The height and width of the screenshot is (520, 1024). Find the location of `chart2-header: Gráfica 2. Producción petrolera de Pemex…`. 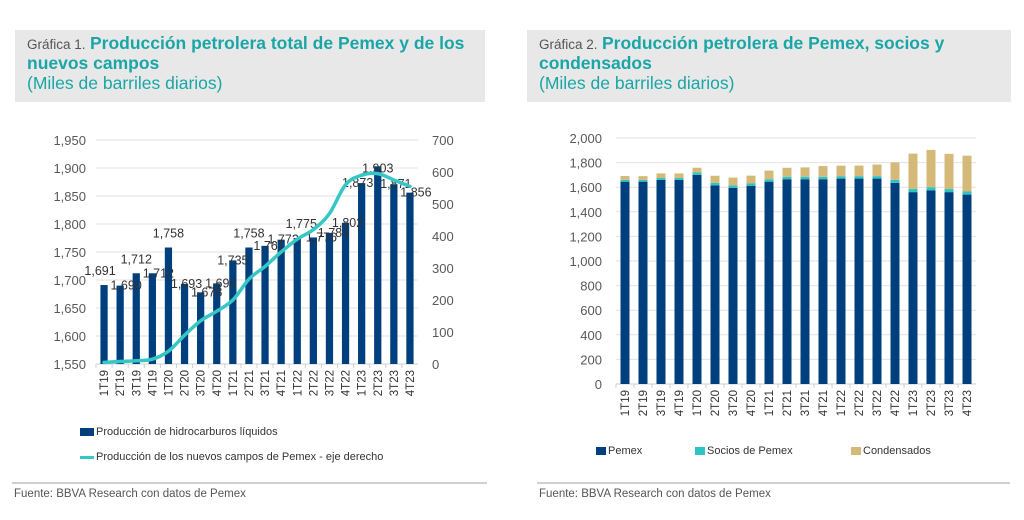

chart2-header: Gráfica 2. Producción petrolera de Pemex… is located at coordinates (769, 66).